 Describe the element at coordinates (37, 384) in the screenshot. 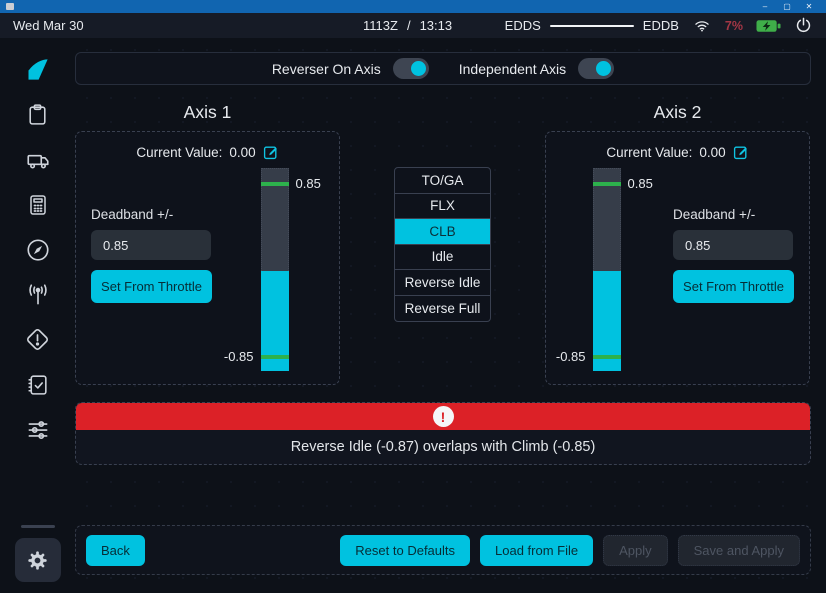

I see `checklist-icon` at that location.